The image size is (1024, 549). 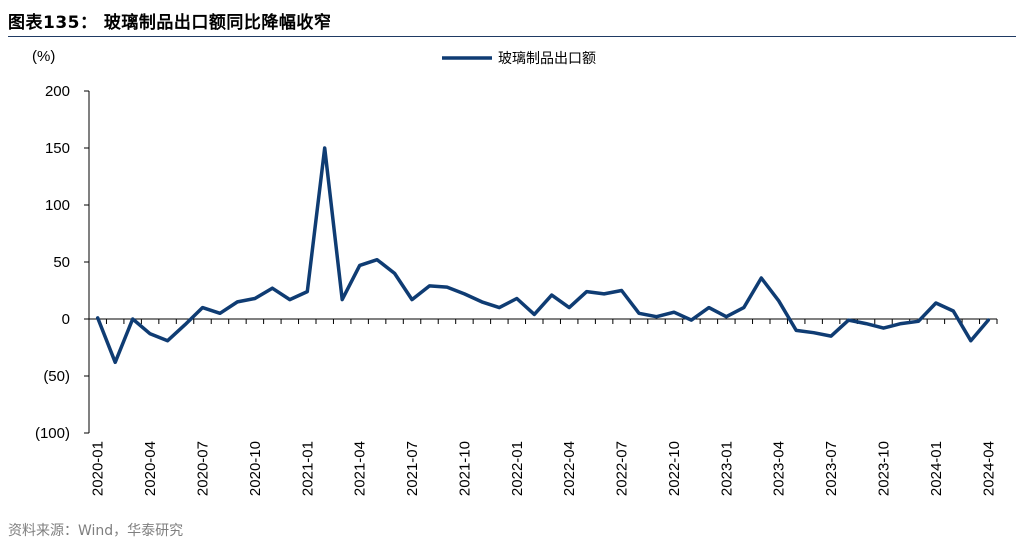 I want to click on x-tick-label: 2023-01, so click(x=726, y=468).